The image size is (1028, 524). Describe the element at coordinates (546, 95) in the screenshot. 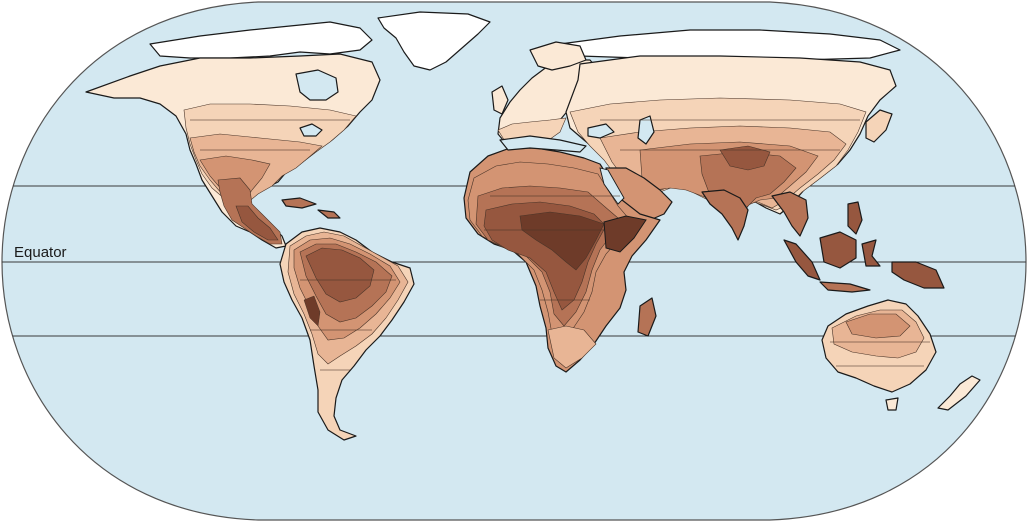

I see `europe` at that location.